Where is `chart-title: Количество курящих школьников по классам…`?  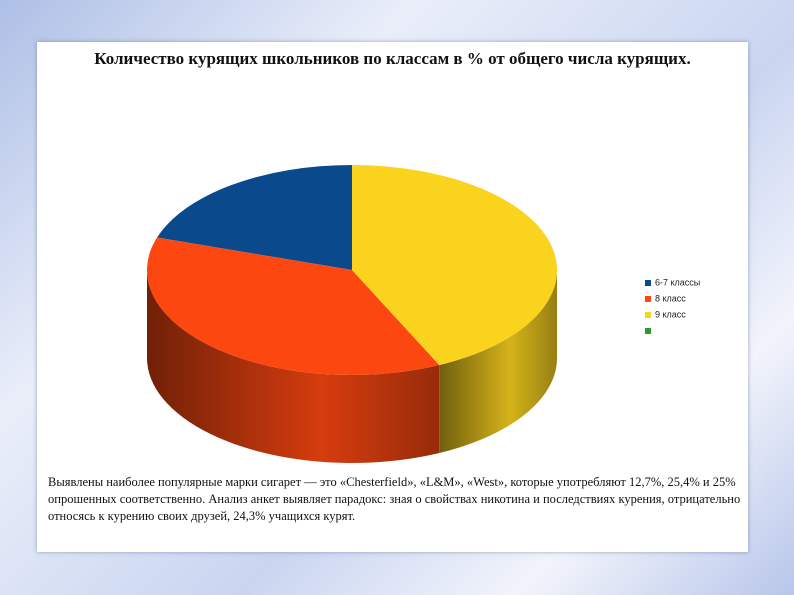
chart-title: Количество курящих школьников по классам… is located at coordinates (392, 58).